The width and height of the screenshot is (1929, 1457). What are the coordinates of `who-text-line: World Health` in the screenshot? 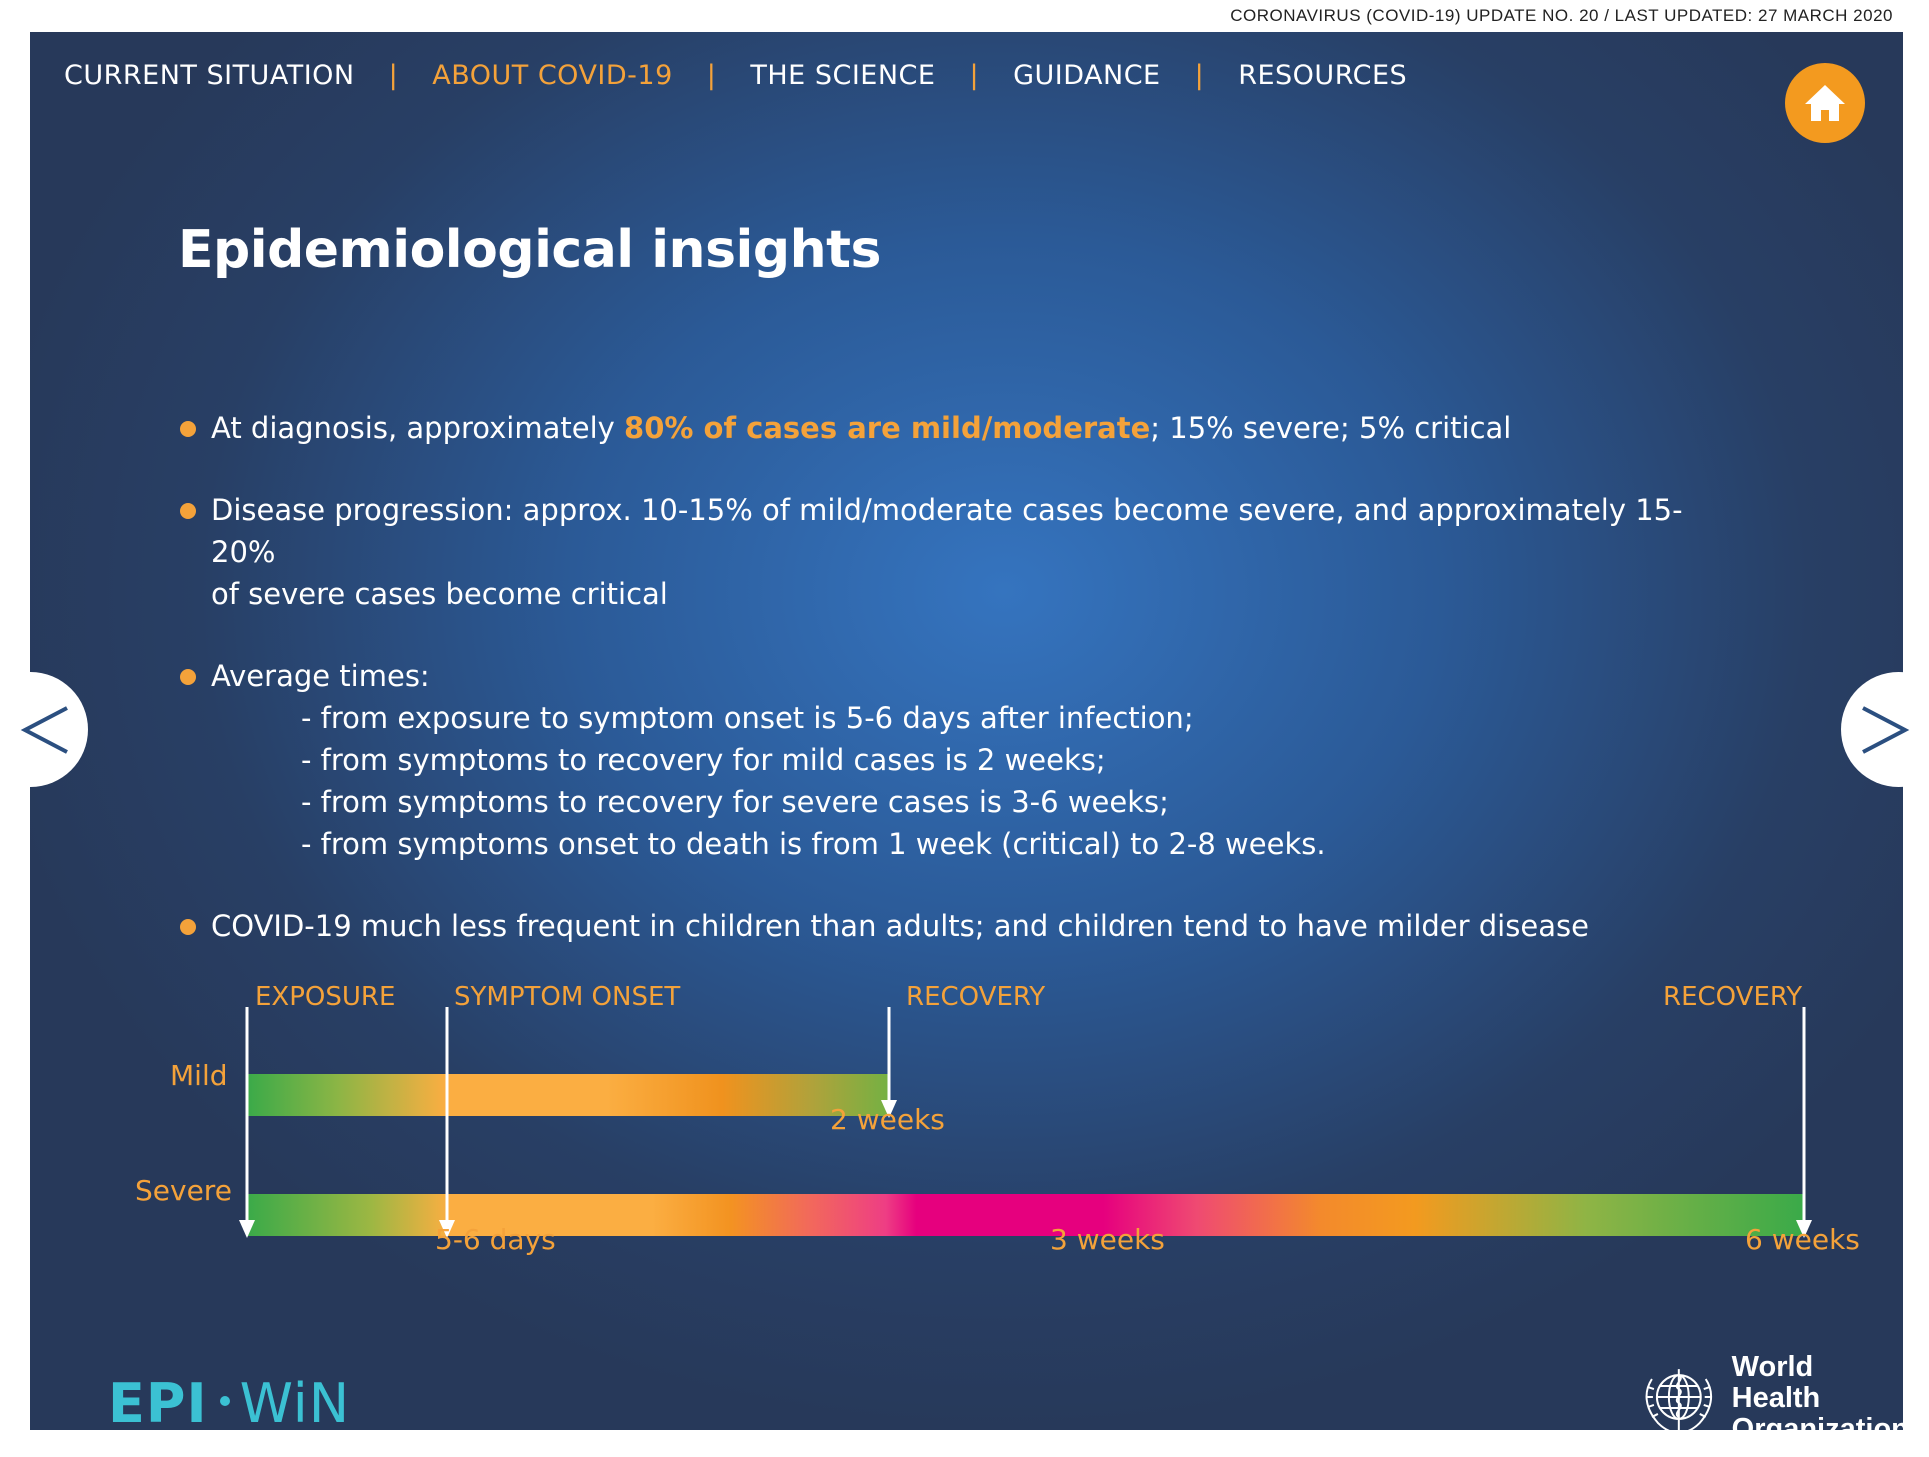 It's located at (1776, 1382).